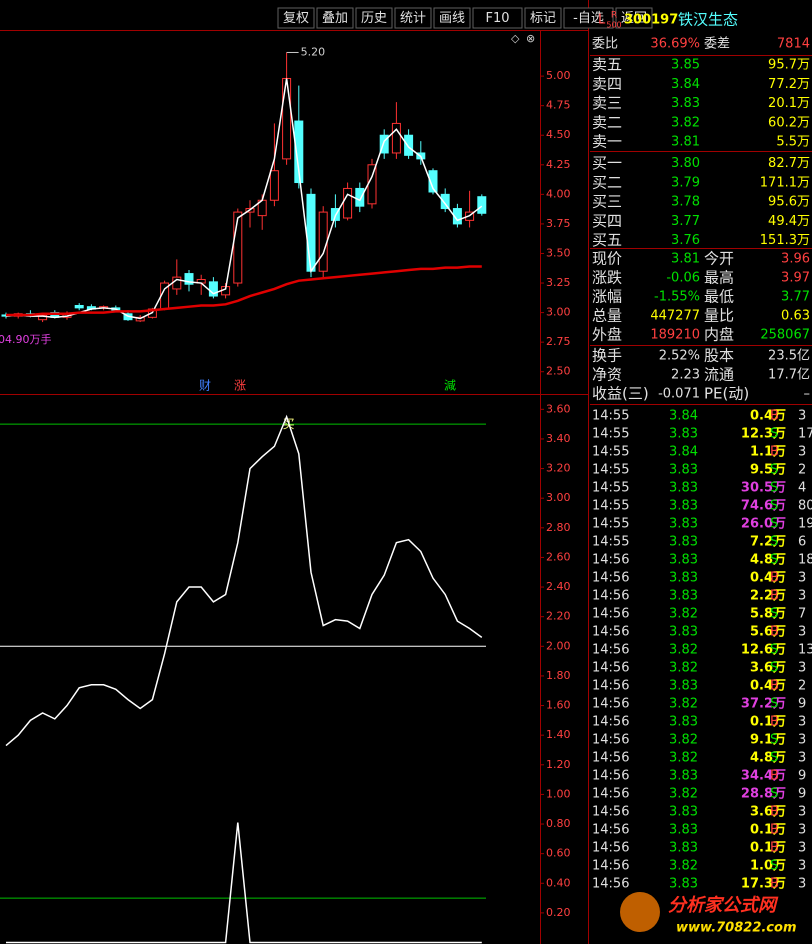 This screenshot has height=944, width=812. I want to click on stat-label: 涨跌, so click(607, 278).